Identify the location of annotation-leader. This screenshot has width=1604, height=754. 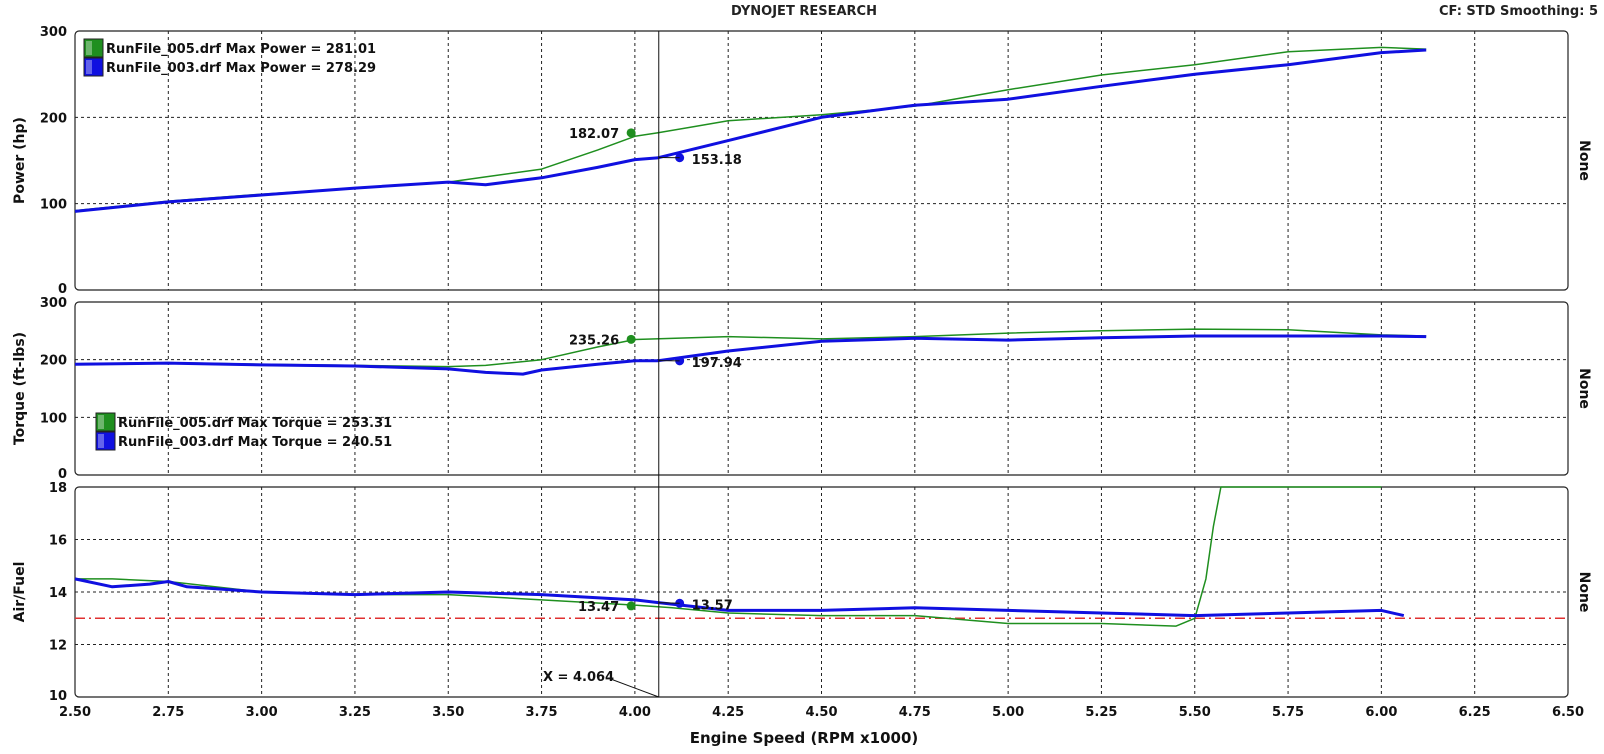
(669, 603).